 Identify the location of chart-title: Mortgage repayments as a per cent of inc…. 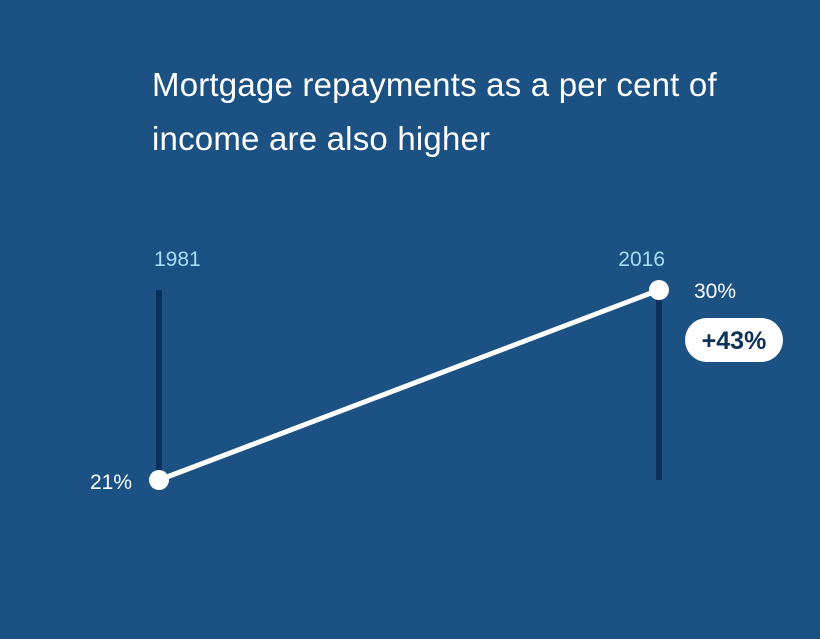
(434, 111).